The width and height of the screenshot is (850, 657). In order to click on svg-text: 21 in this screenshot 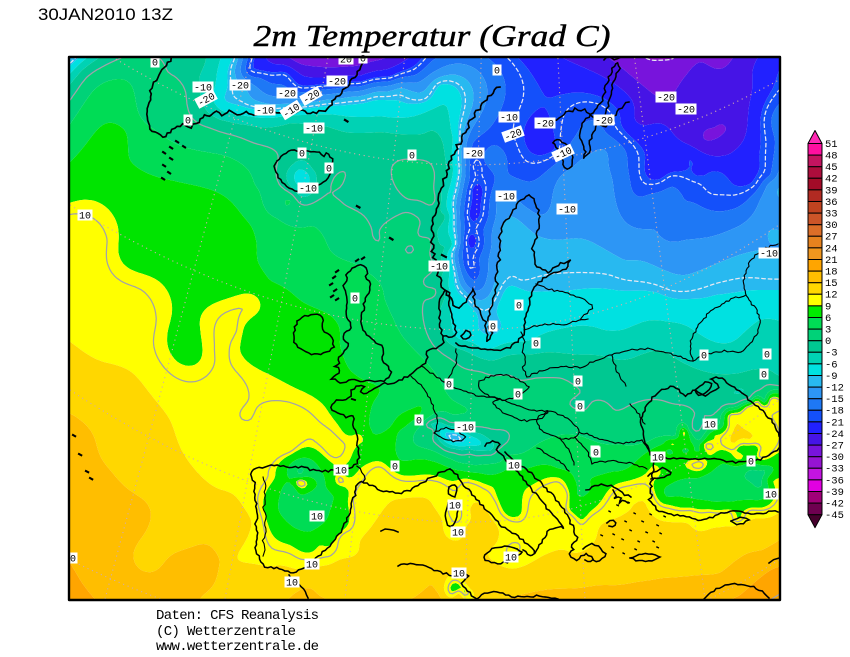, I will do `click(831, 261)`.